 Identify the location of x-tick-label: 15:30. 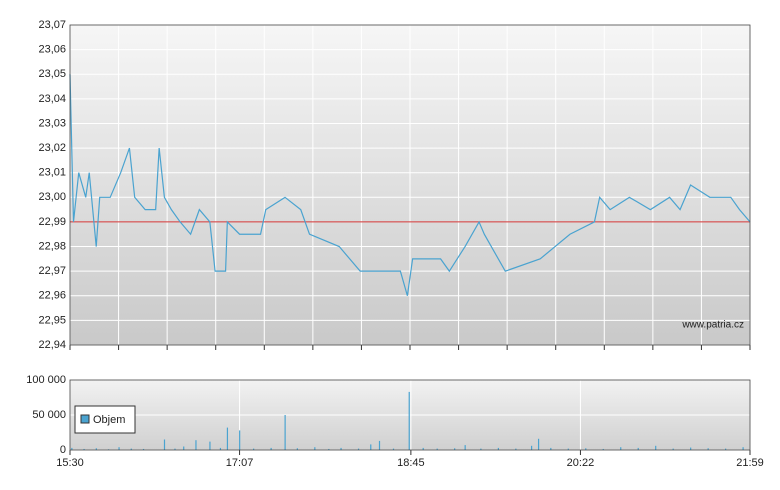
(70, 463).